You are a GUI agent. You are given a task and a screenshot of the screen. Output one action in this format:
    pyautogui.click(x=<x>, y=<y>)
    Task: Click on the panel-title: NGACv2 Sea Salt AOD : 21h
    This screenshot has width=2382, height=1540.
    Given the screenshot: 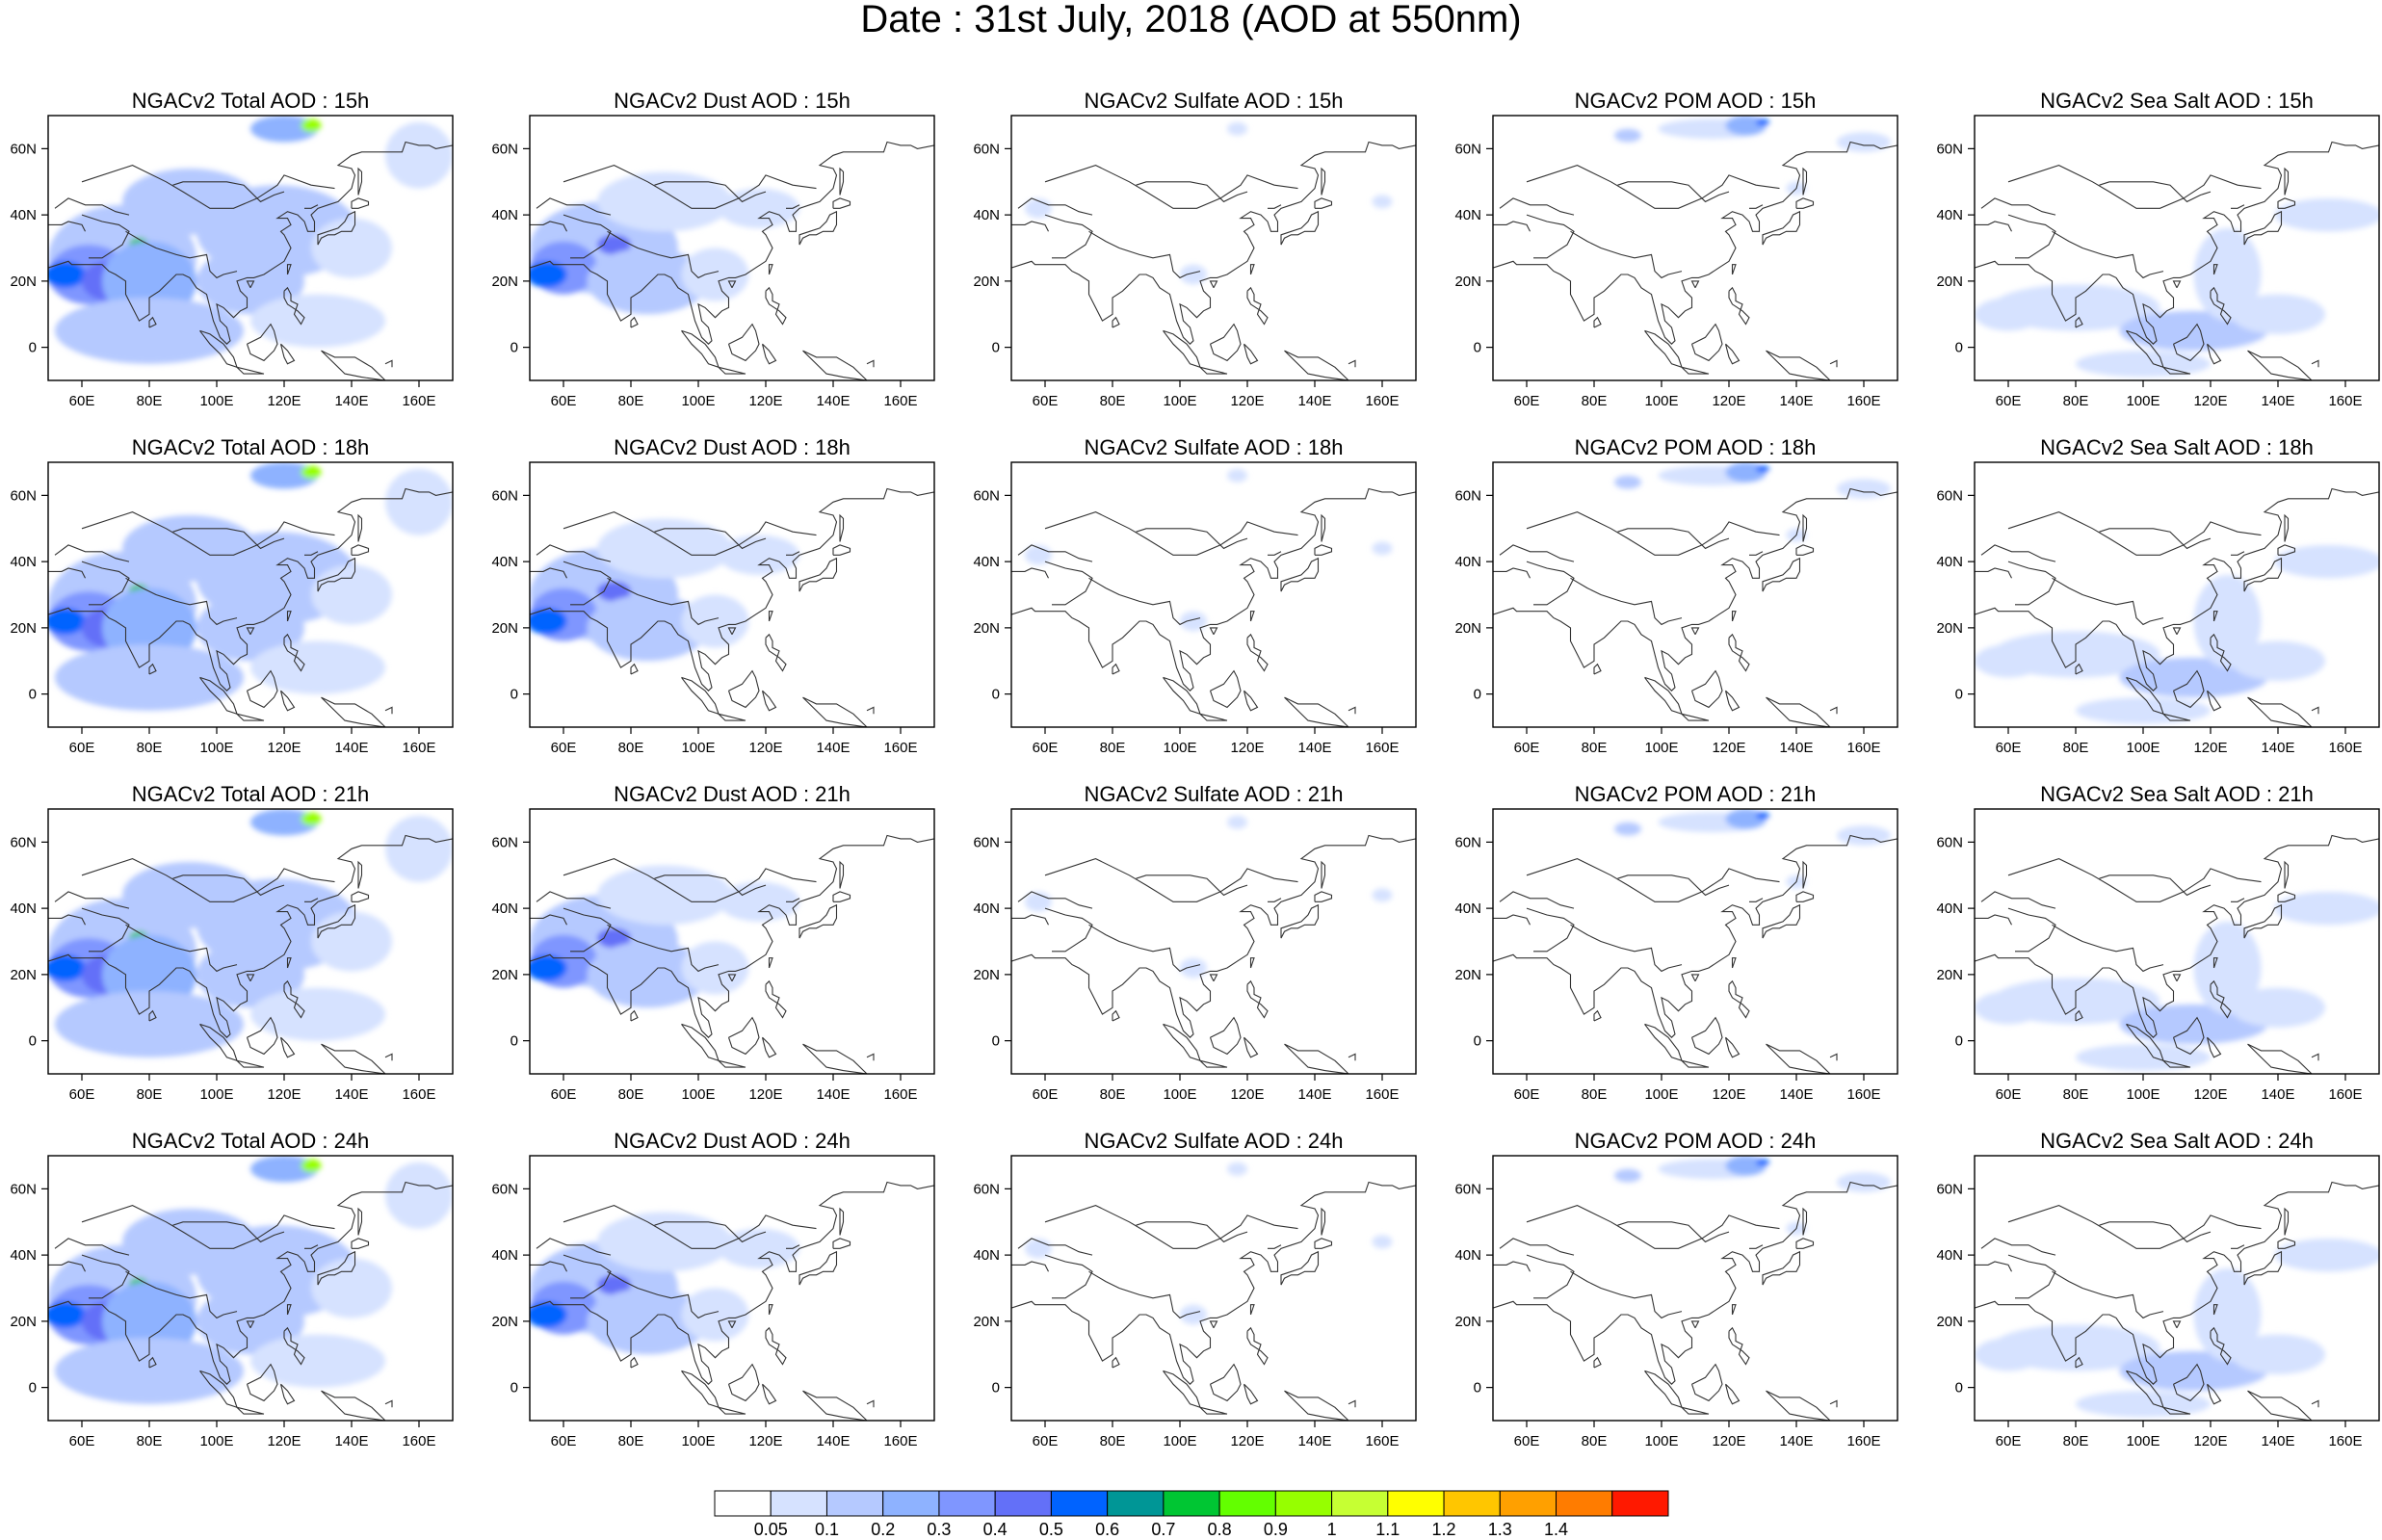 What is the action you would take?
    pyautogui.click(x=2177, y=794)
    